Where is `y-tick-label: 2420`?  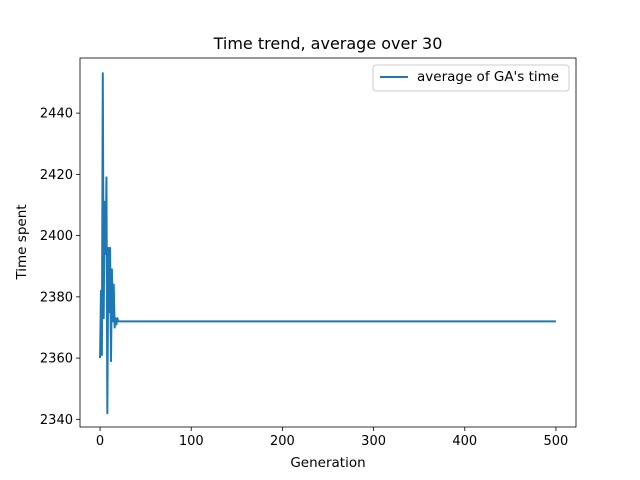 y-tick-label: 2420 is located at coordinates (56, 175).